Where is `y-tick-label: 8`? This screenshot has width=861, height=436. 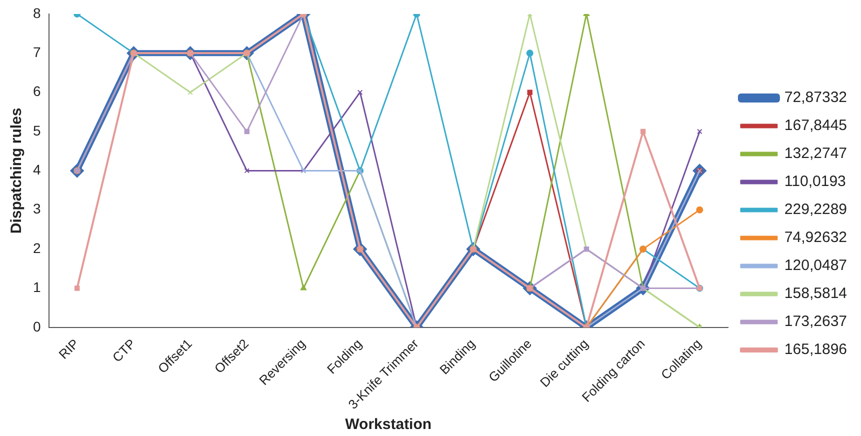 y-tick-label: 8 is located at coordinates (36, 12).